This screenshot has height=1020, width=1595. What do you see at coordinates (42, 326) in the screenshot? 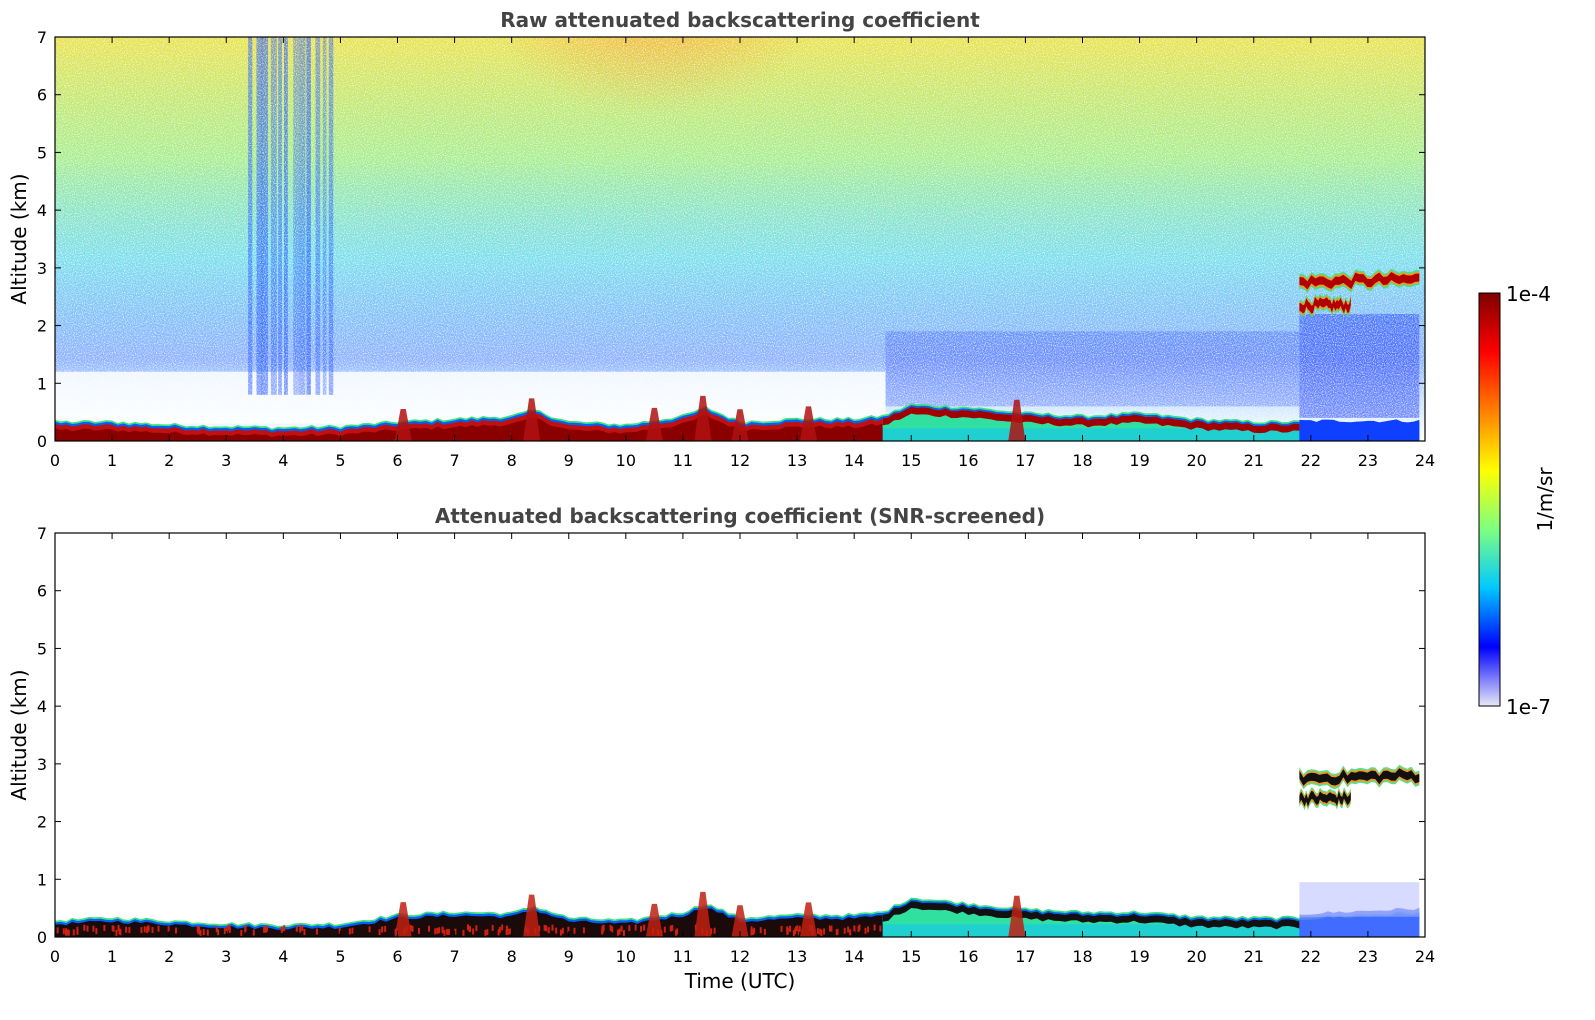
I see `y-tick-label: 2` at bounding box center [42, 326].